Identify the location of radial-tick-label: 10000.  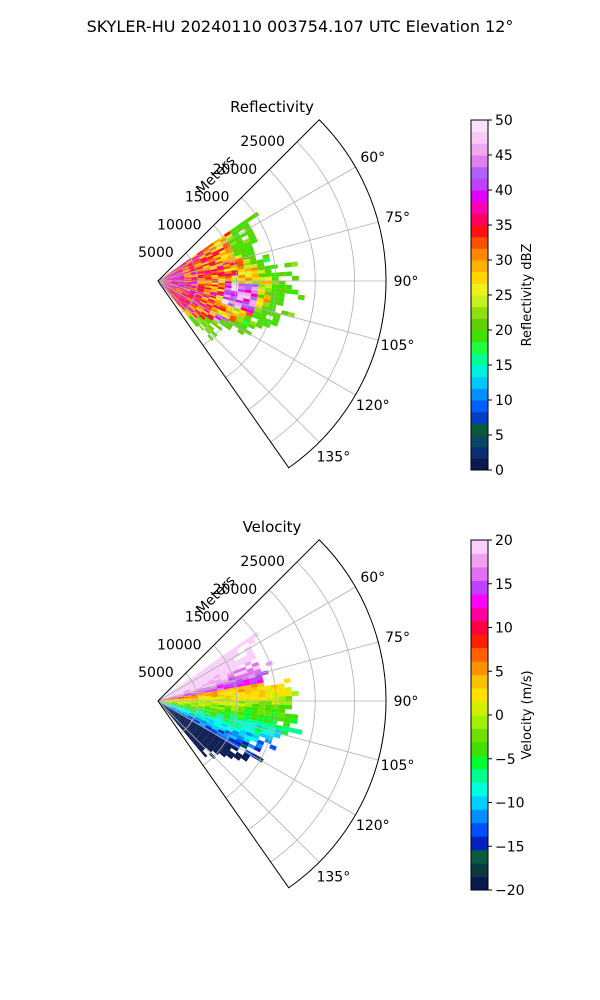
(179, 225).